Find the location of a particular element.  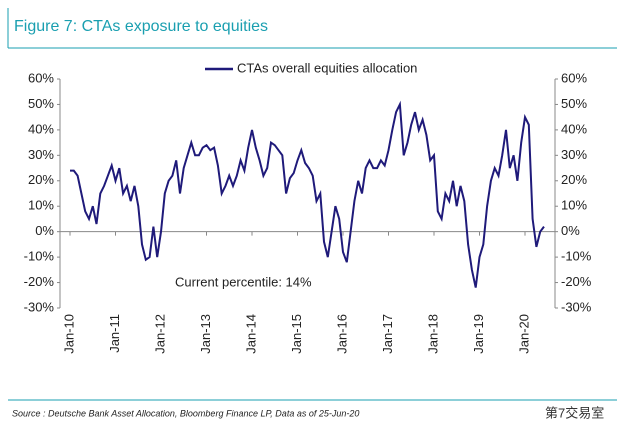

y-tick-label: 50% is located at coordinates (41, 103).